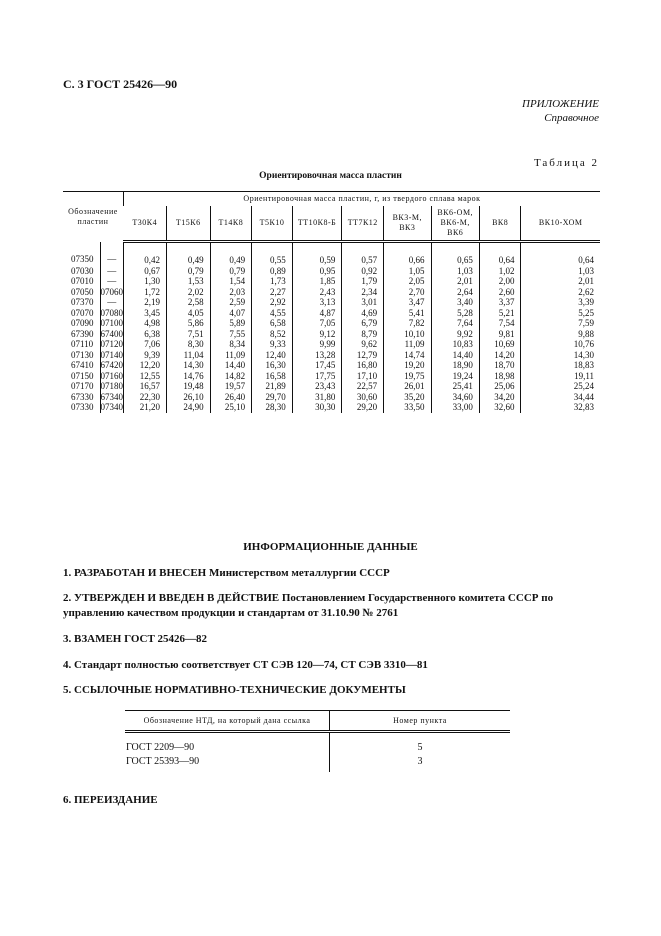 Image resolution: width=661 pixels, height=936 pixels. Describe the element at coordinates (333, 639) in the screenshot. I see `info-item: 3. ВЗАМЕН ГОСТ 25426—82` at that location.